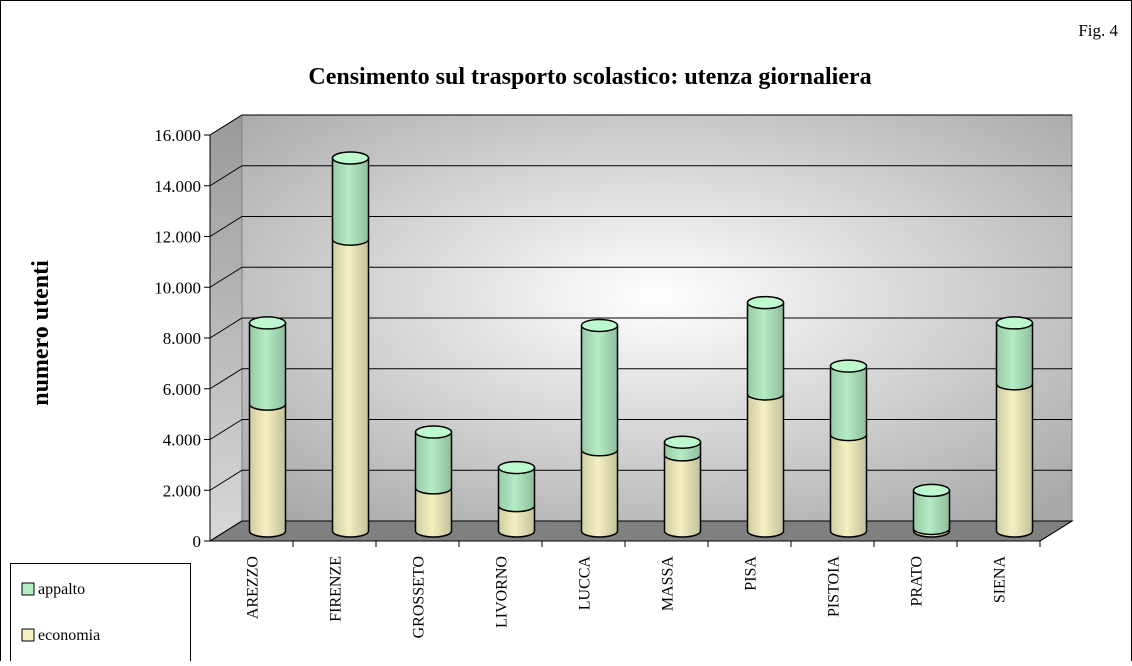 The width and height of the screenshot is (1132, 666). Describe the element at coordinates (177, 186) in the screenshot. I see `y-tick-label: 14.000` at that location.